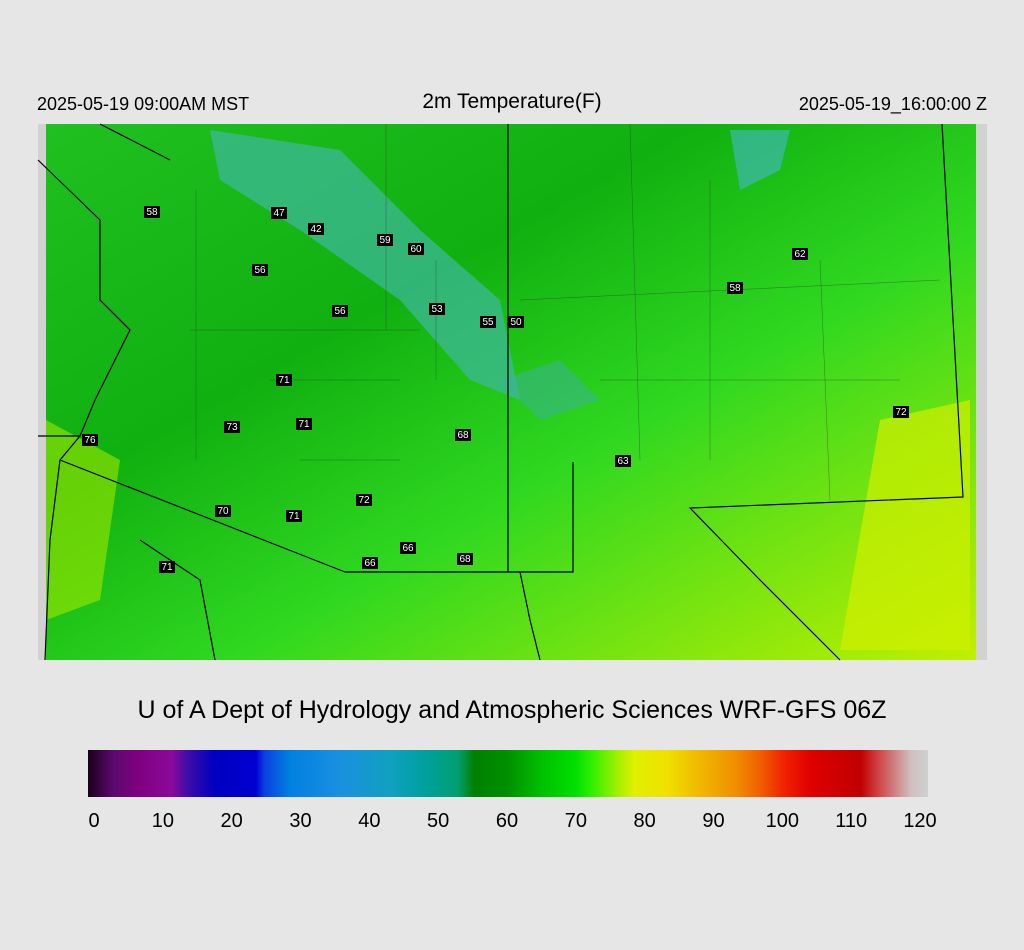 Image resolution: width=1024 pixels, height=950 pixels. I want to click on colorbar, so click(508, 773).